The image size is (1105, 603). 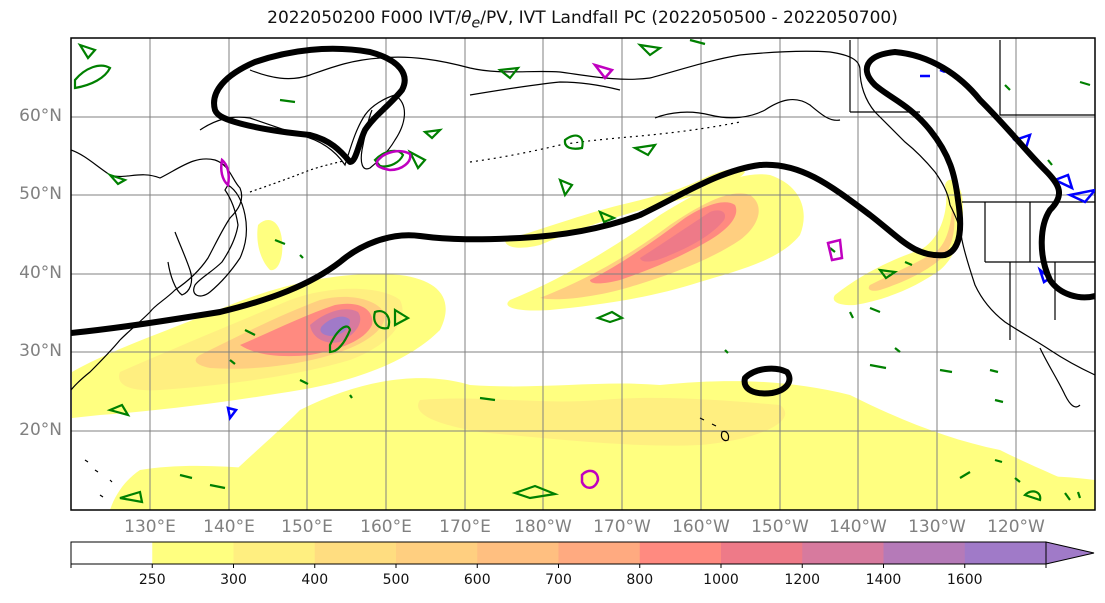 What do you see at coordinates (396, 580) in the screenshot?
I see `colorbar-level-label: 500` at bounding box center [396, 580].